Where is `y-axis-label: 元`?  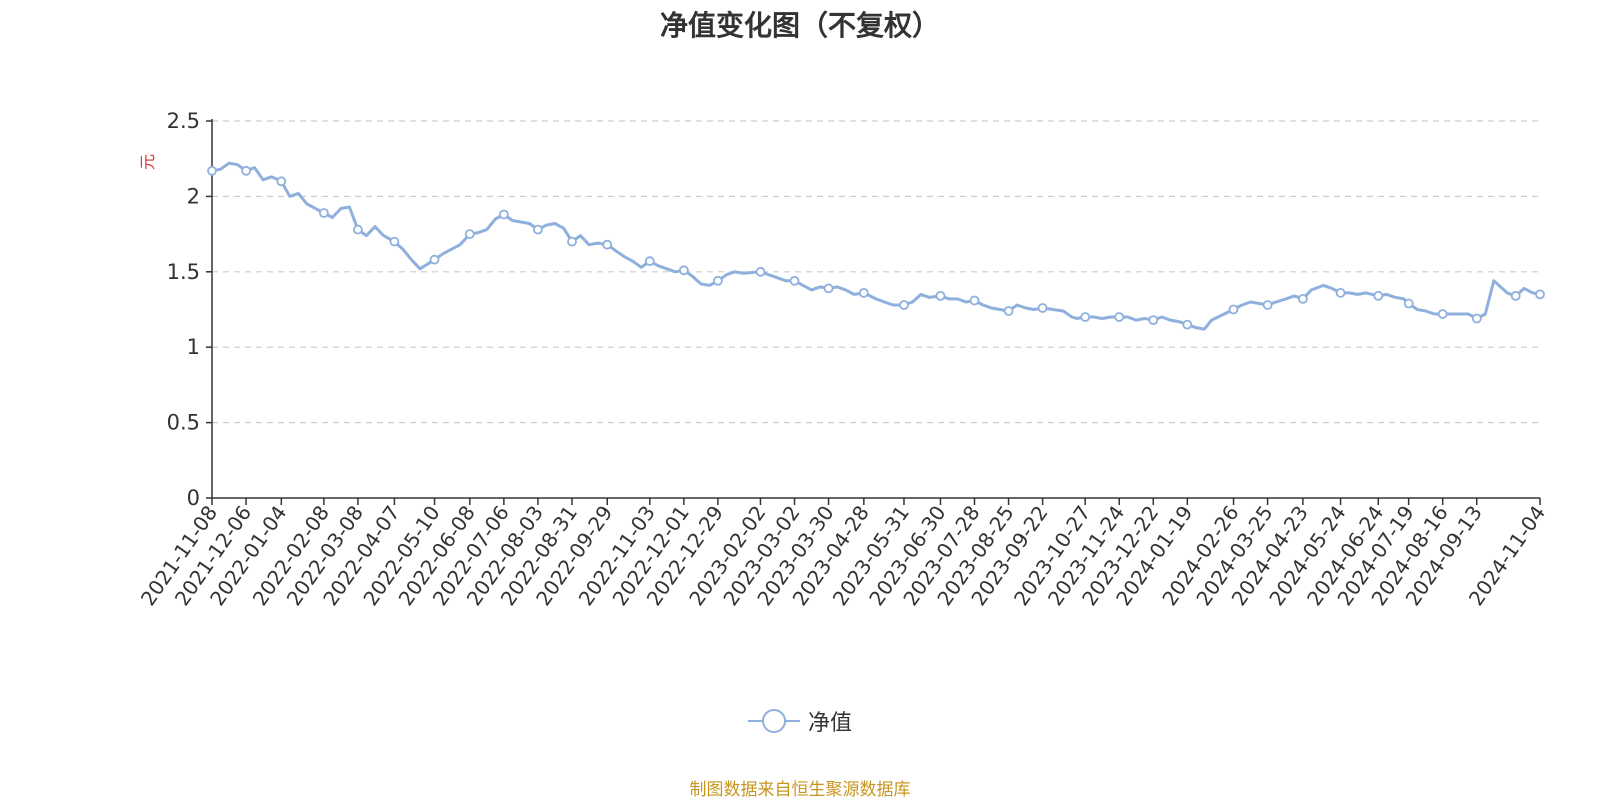
y-axis-label: 元 is located at coordinates (147, 162).